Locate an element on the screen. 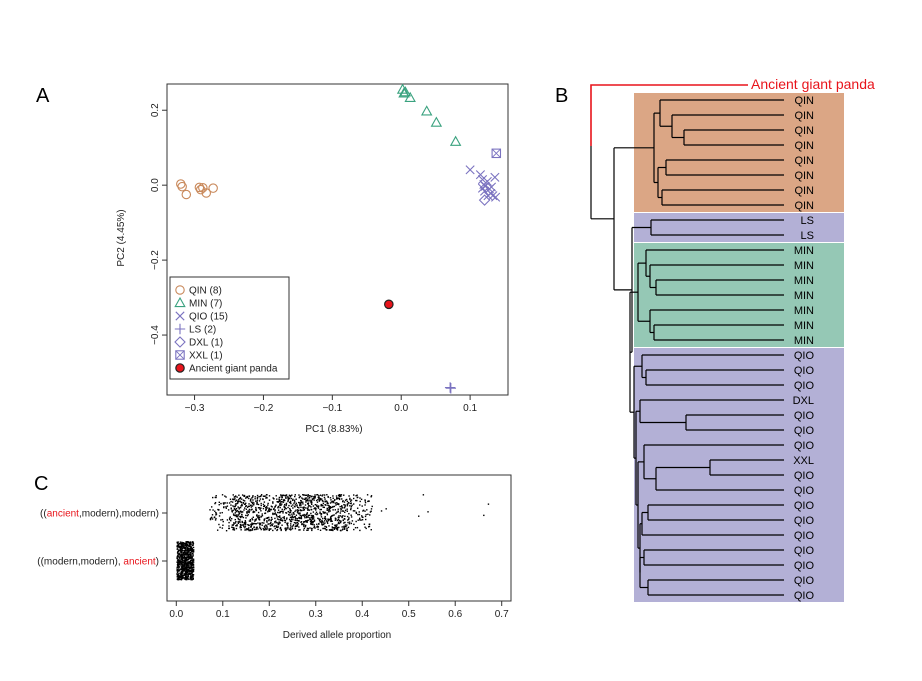 The width and height of the screenshot is (922, 681). tree-leaf-label: QIN is located at coordinates (804, 176).